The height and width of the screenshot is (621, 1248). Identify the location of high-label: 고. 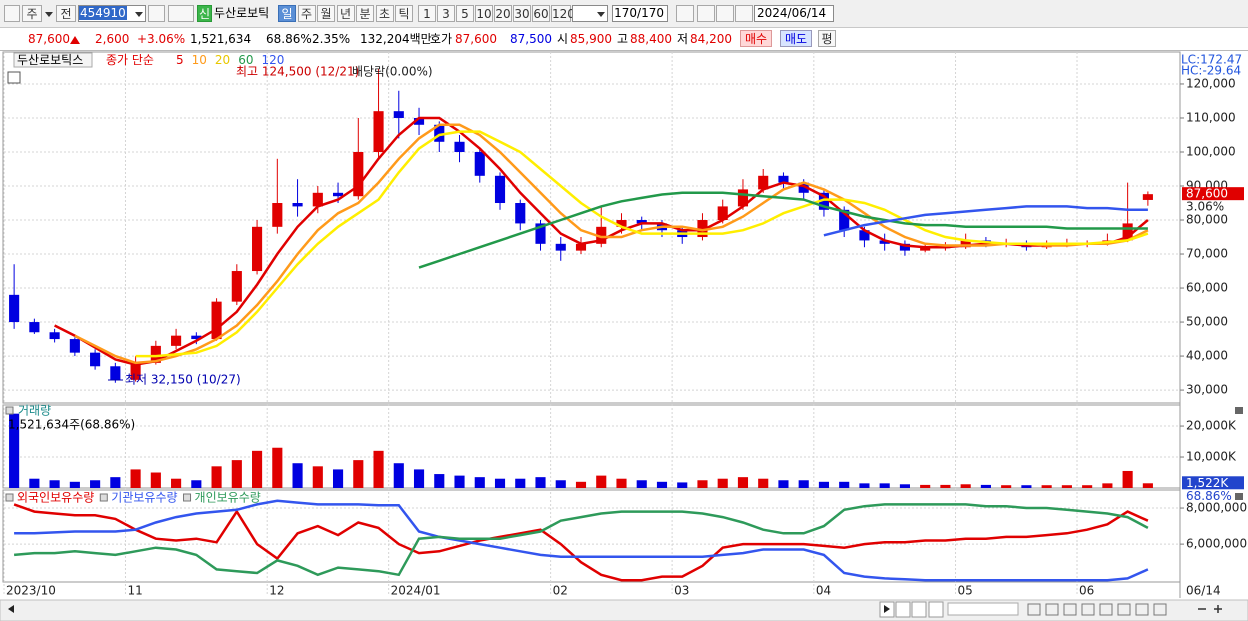
(623, 39).